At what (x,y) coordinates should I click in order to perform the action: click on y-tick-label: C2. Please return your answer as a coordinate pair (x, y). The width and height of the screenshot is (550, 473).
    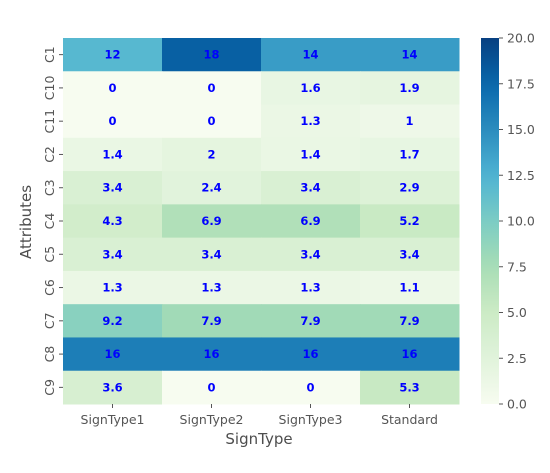
    Looking at the image, I should click on (49, 154).